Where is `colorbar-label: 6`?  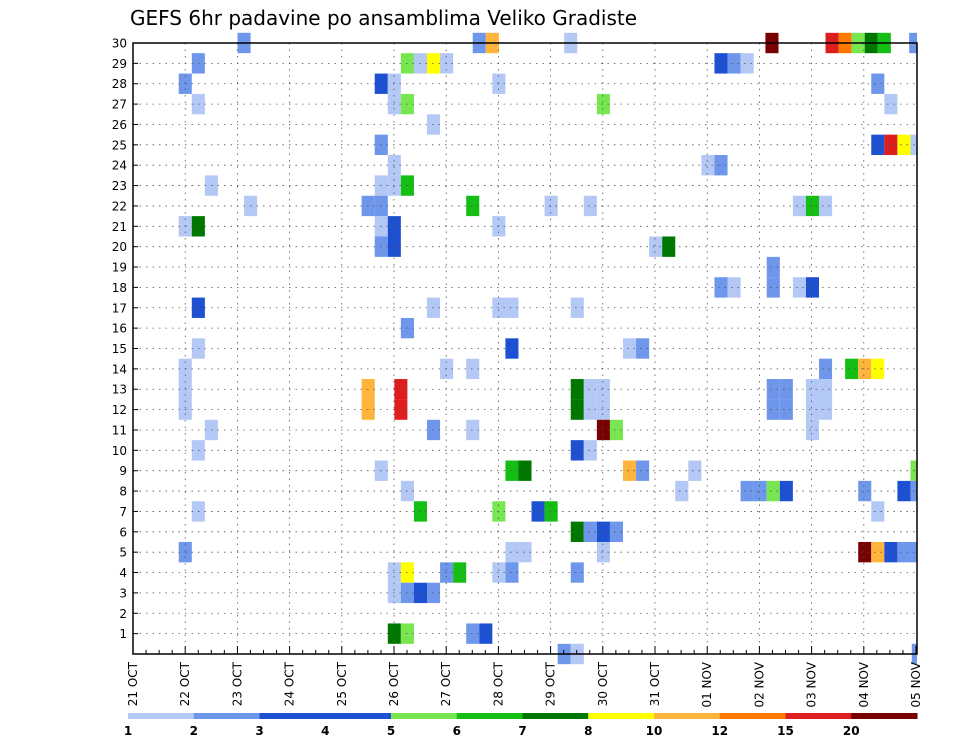 colorbar-label: 6 is located at coordinates (457, 731).